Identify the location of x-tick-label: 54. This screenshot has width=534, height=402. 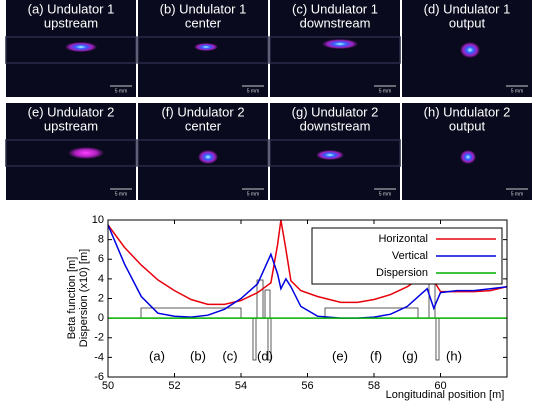
(241, 386).